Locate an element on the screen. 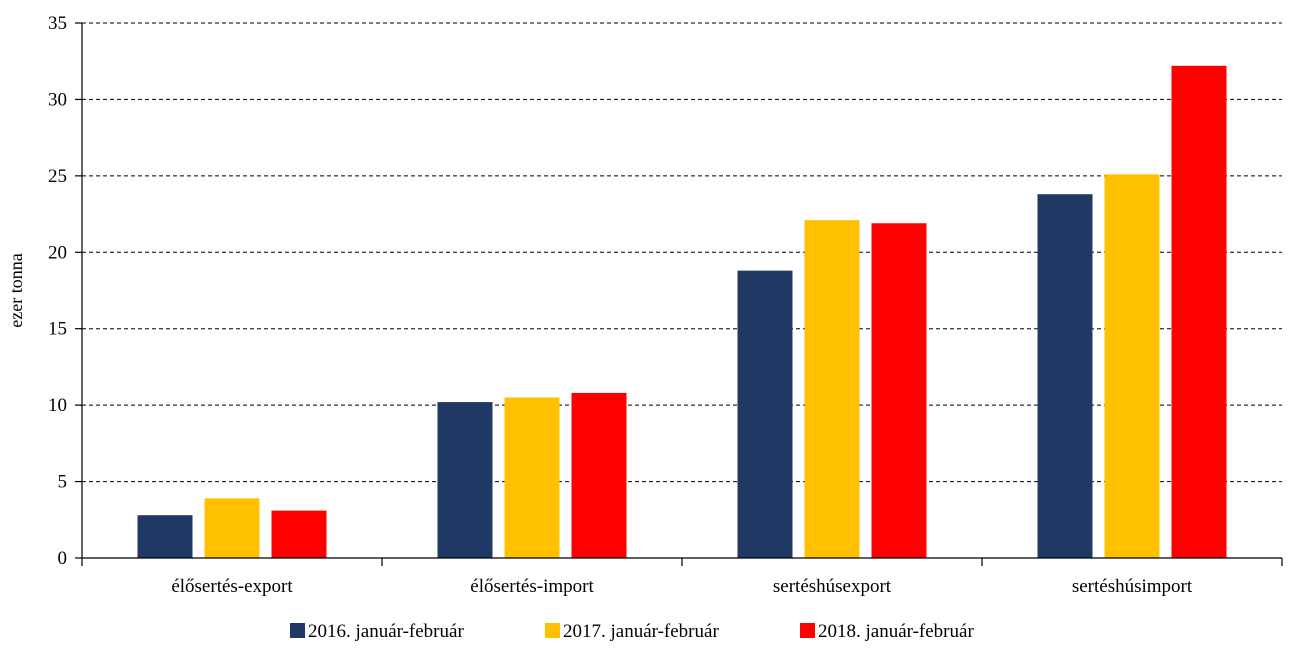 This screenshot has height=656, width=1292. y-tick-label: 15 is located at coordinates (57, 329).